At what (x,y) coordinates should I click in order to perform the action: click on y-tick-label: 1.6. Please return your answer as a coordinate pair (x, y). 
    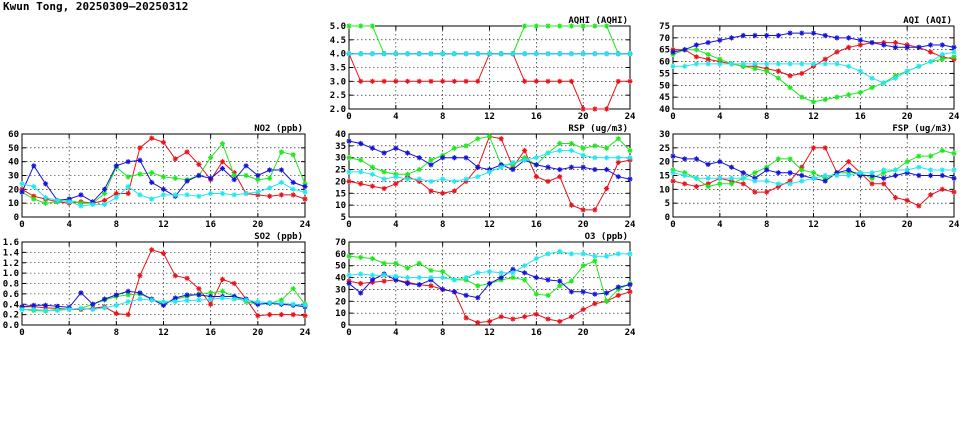
    Looking at the image, I should click on (11, 243).